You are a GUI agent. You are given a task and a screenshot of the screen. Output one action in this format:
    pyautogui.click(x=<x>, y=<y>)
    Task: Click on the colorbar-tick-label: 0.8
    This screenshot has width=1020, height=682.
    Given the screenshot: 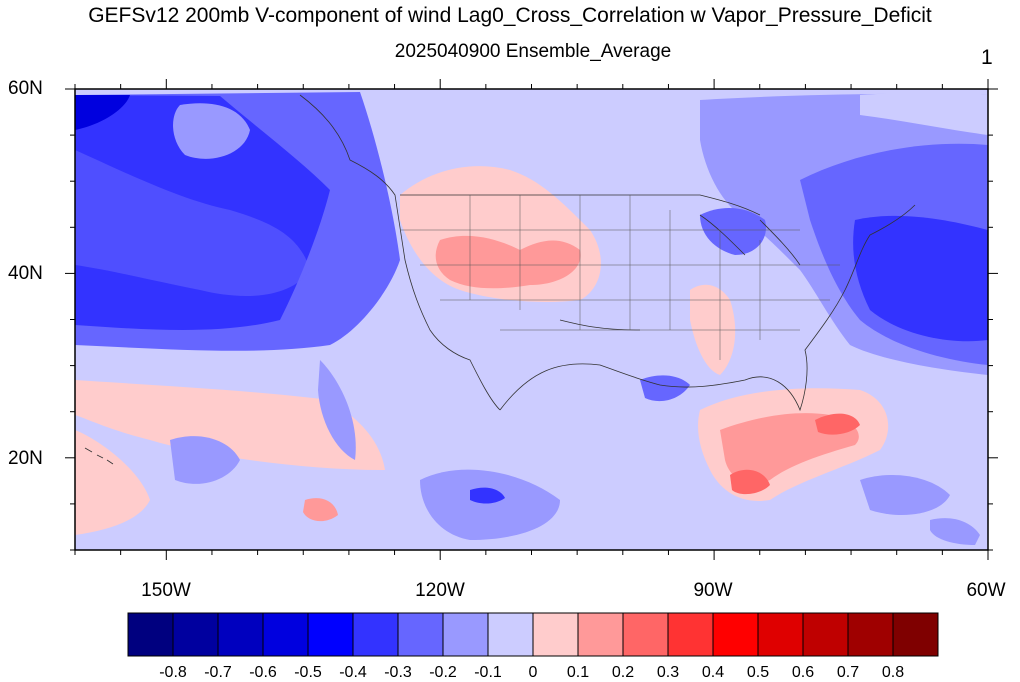 What is the action you would take?
    pyautogui.click(x=893, y=672)
    